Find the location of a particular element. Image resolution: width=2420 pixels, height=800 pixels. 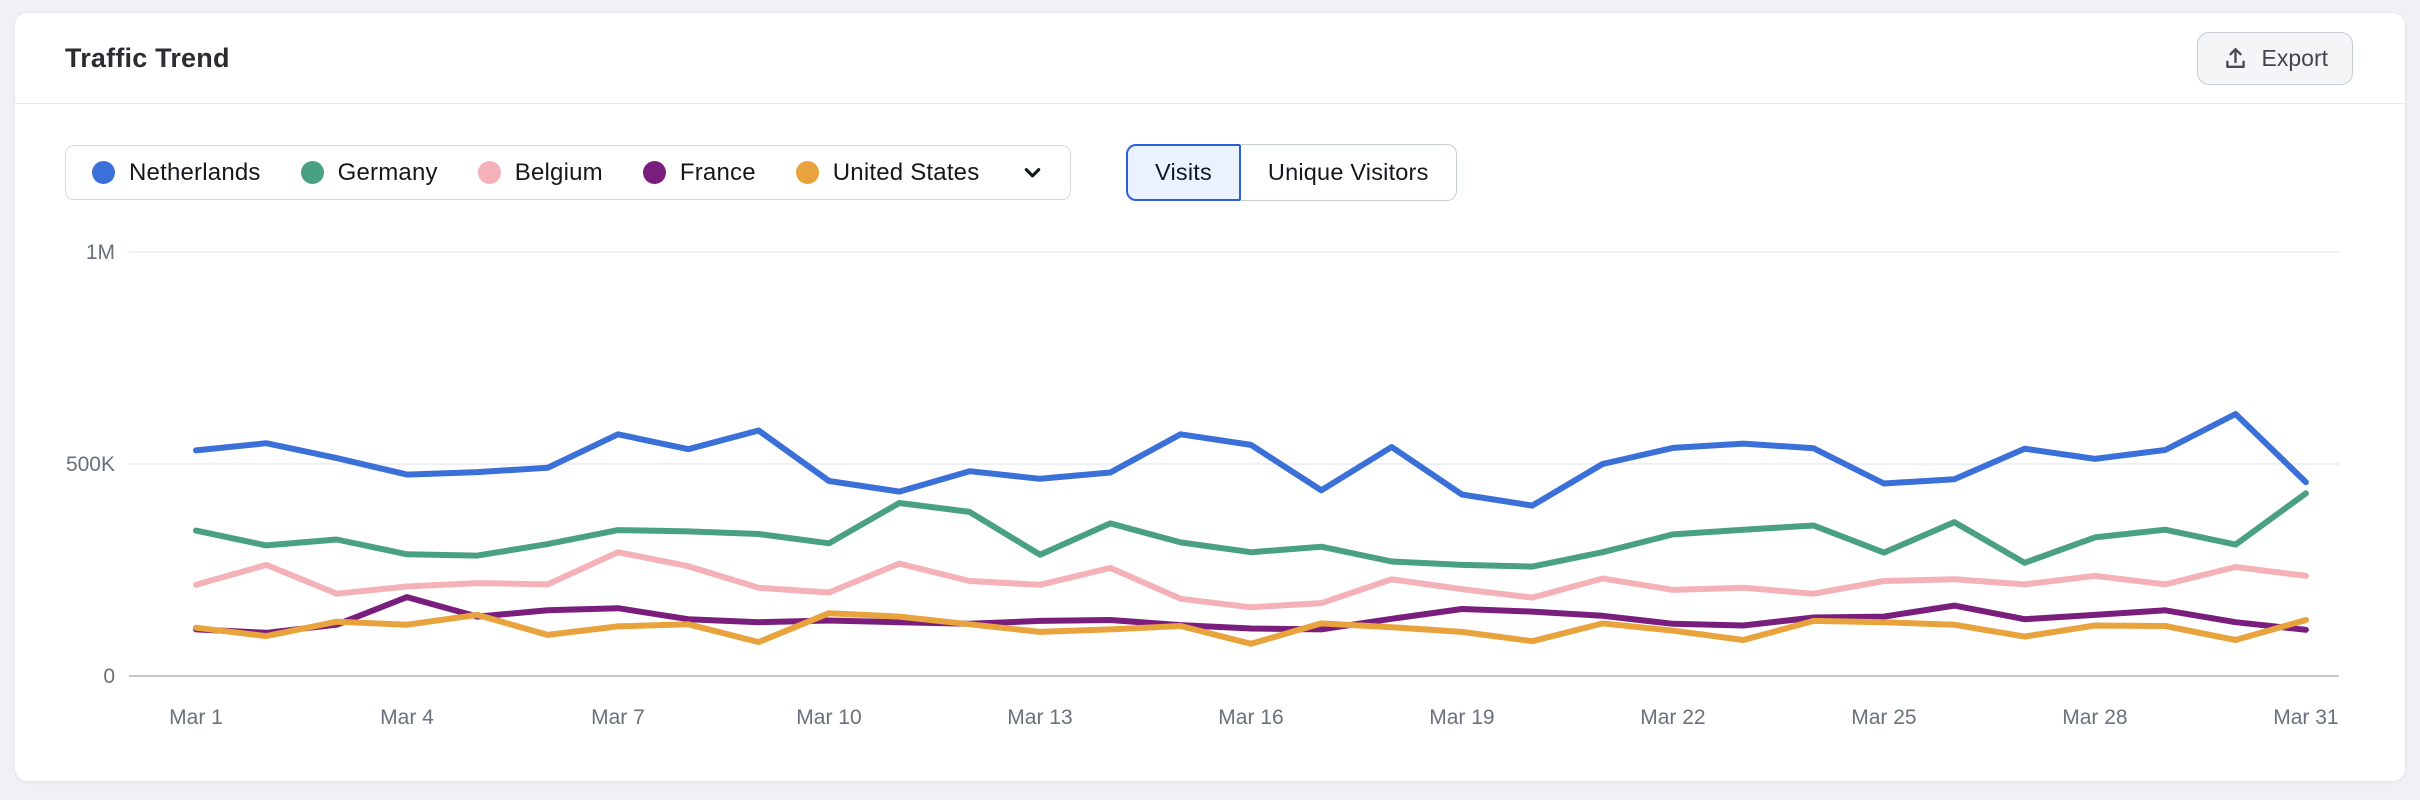

metric-toggle: Visits Unique Visitors is located at coordinates (1291, 172).